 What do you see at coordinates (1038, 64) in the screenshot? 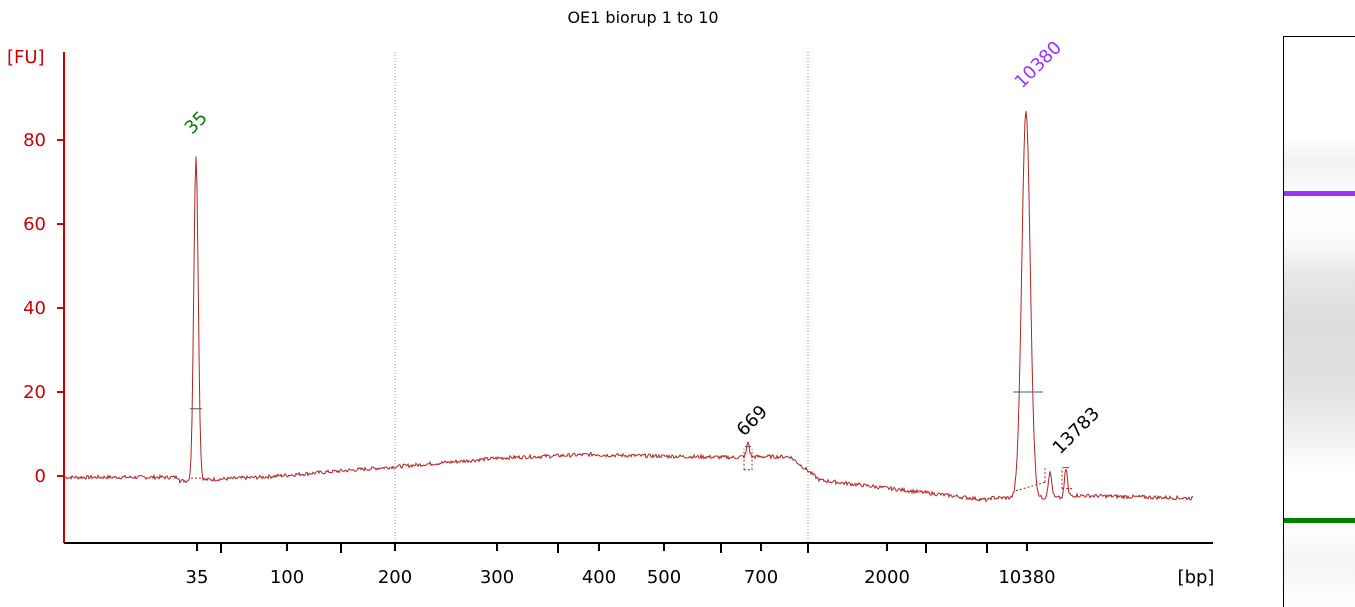
I see `peak-label: 10380` at bounding box center [1038, 64].